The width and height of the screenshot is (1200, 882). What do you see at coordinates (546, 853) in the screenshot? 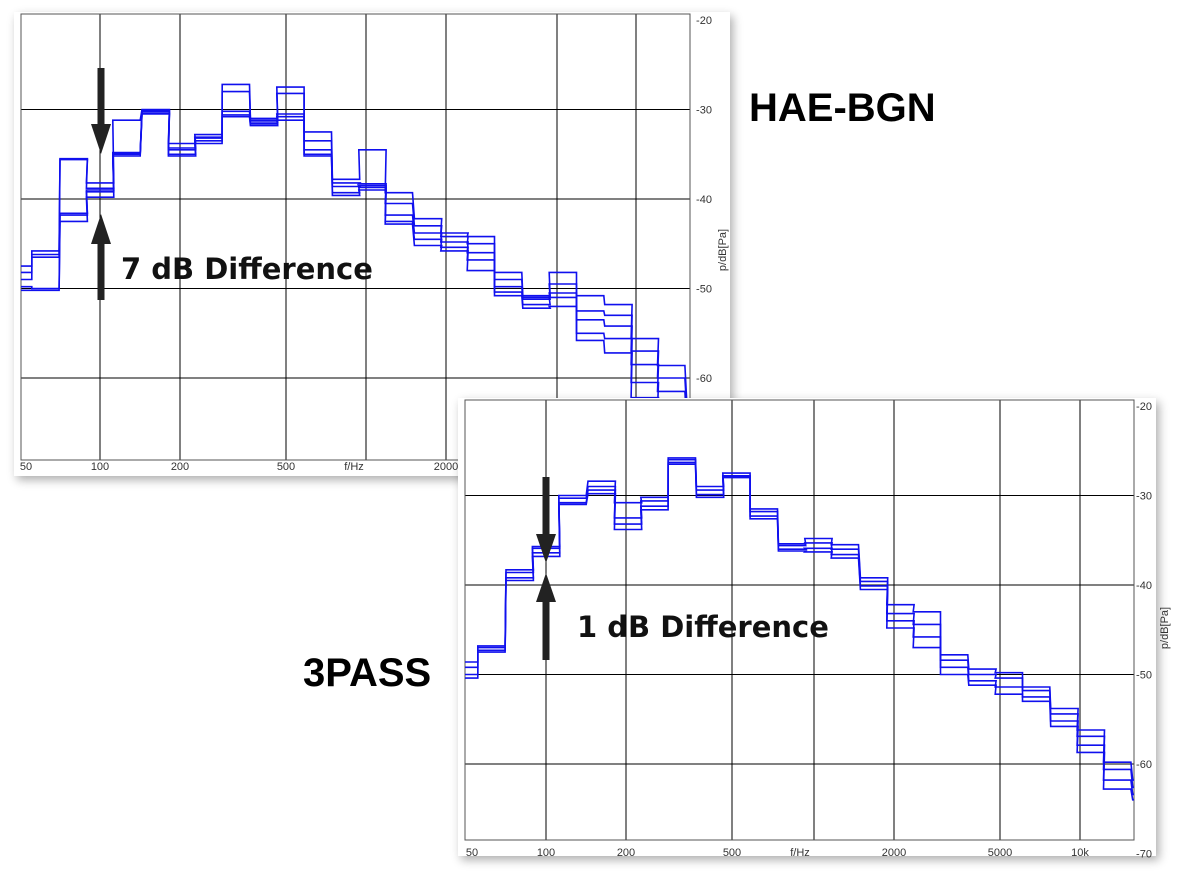
I see `3pass-x-tick-label-1: 100` at bounding box center [546, 853].